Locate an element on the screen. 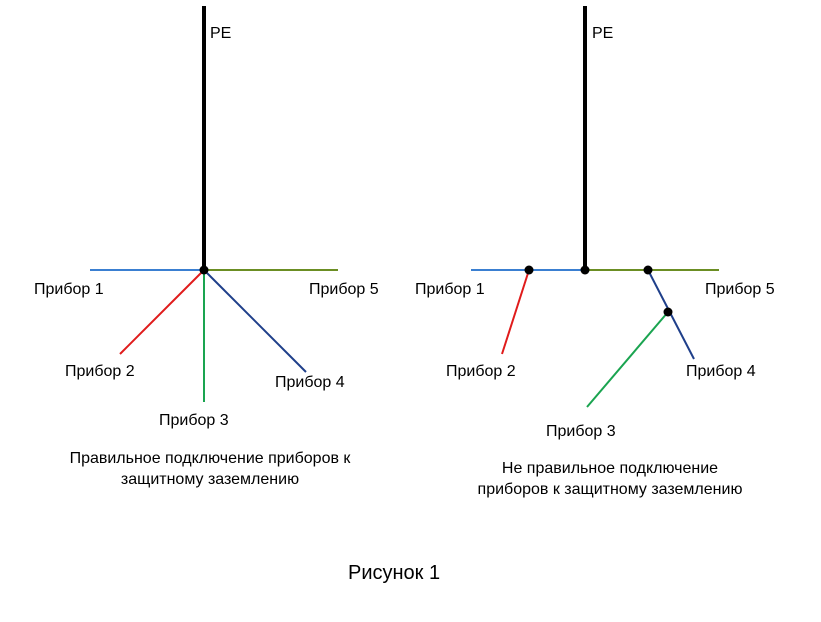 The height and width of the screenshot is (622, 821). left-wire-device4 is located at coordinates (255, 321).